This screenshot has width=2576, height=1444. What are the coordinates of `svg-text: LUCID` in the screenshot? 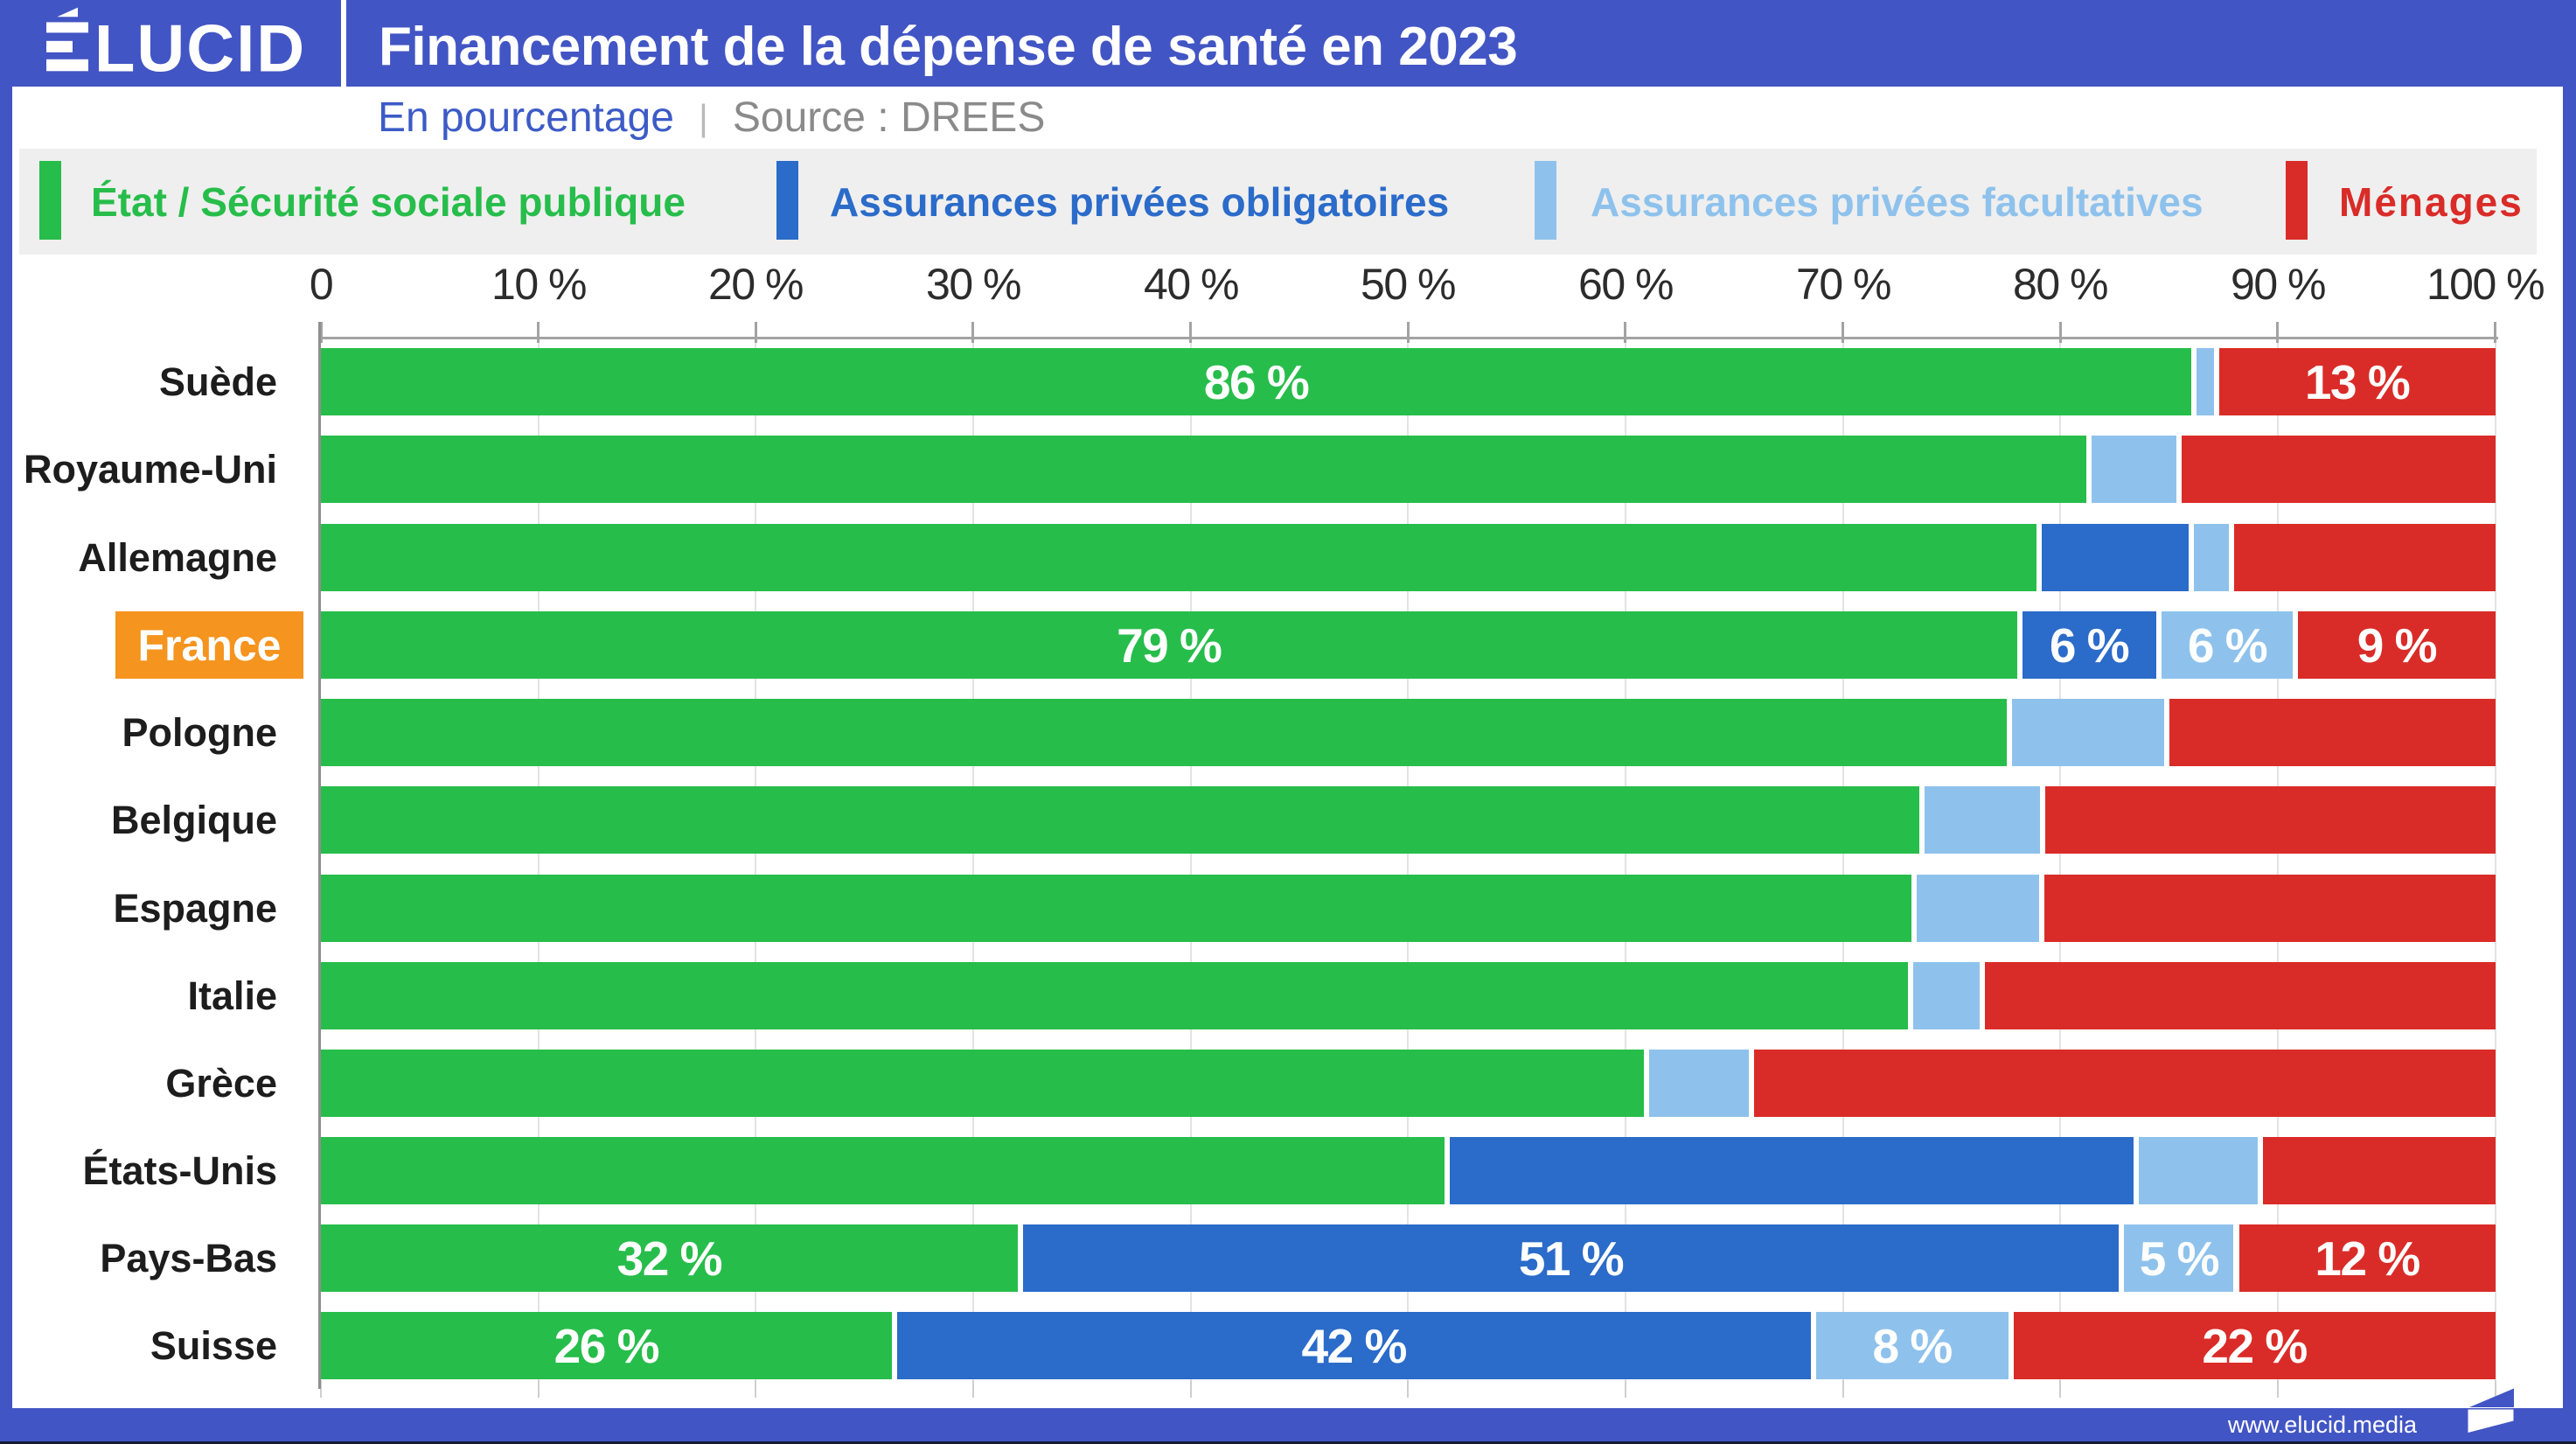 It's located at (200, 46).